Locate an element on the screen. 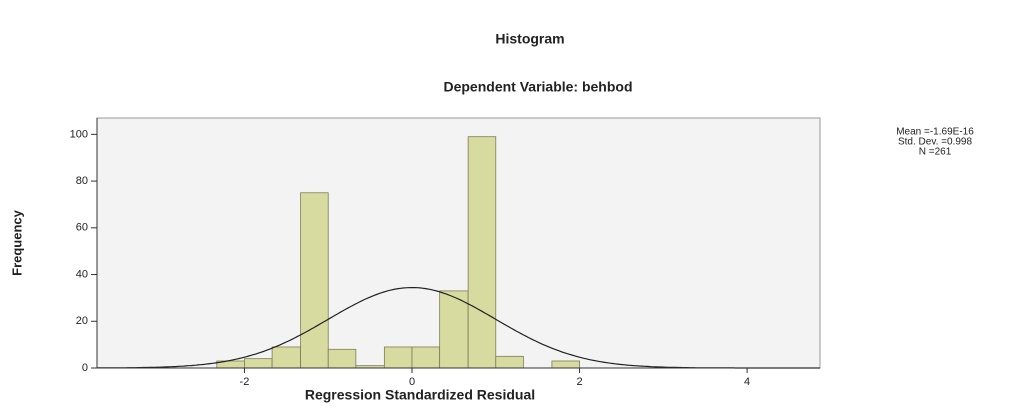 Image resolution: width=1032 pixels, height=411 pixels. y-tick-label: 0 is located at coordinates (85, 368).